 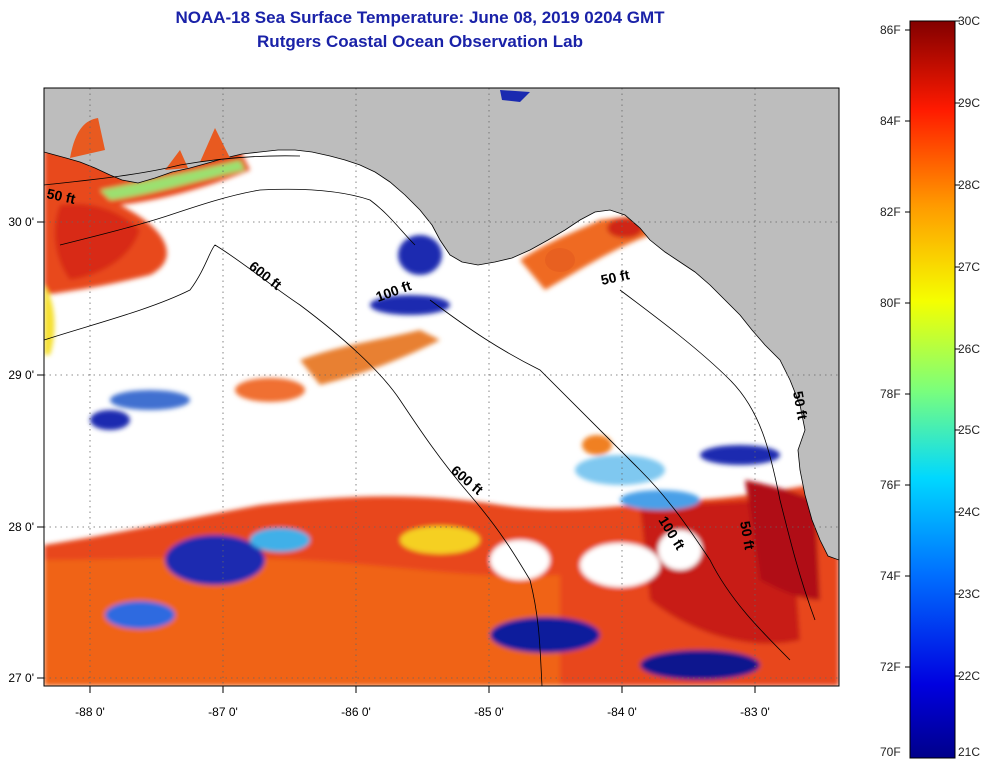 What do you see at coordinates (969, 103) in the screenshot?
I see `colorbar-label-c: 29C` at bounding box center [969, 103].